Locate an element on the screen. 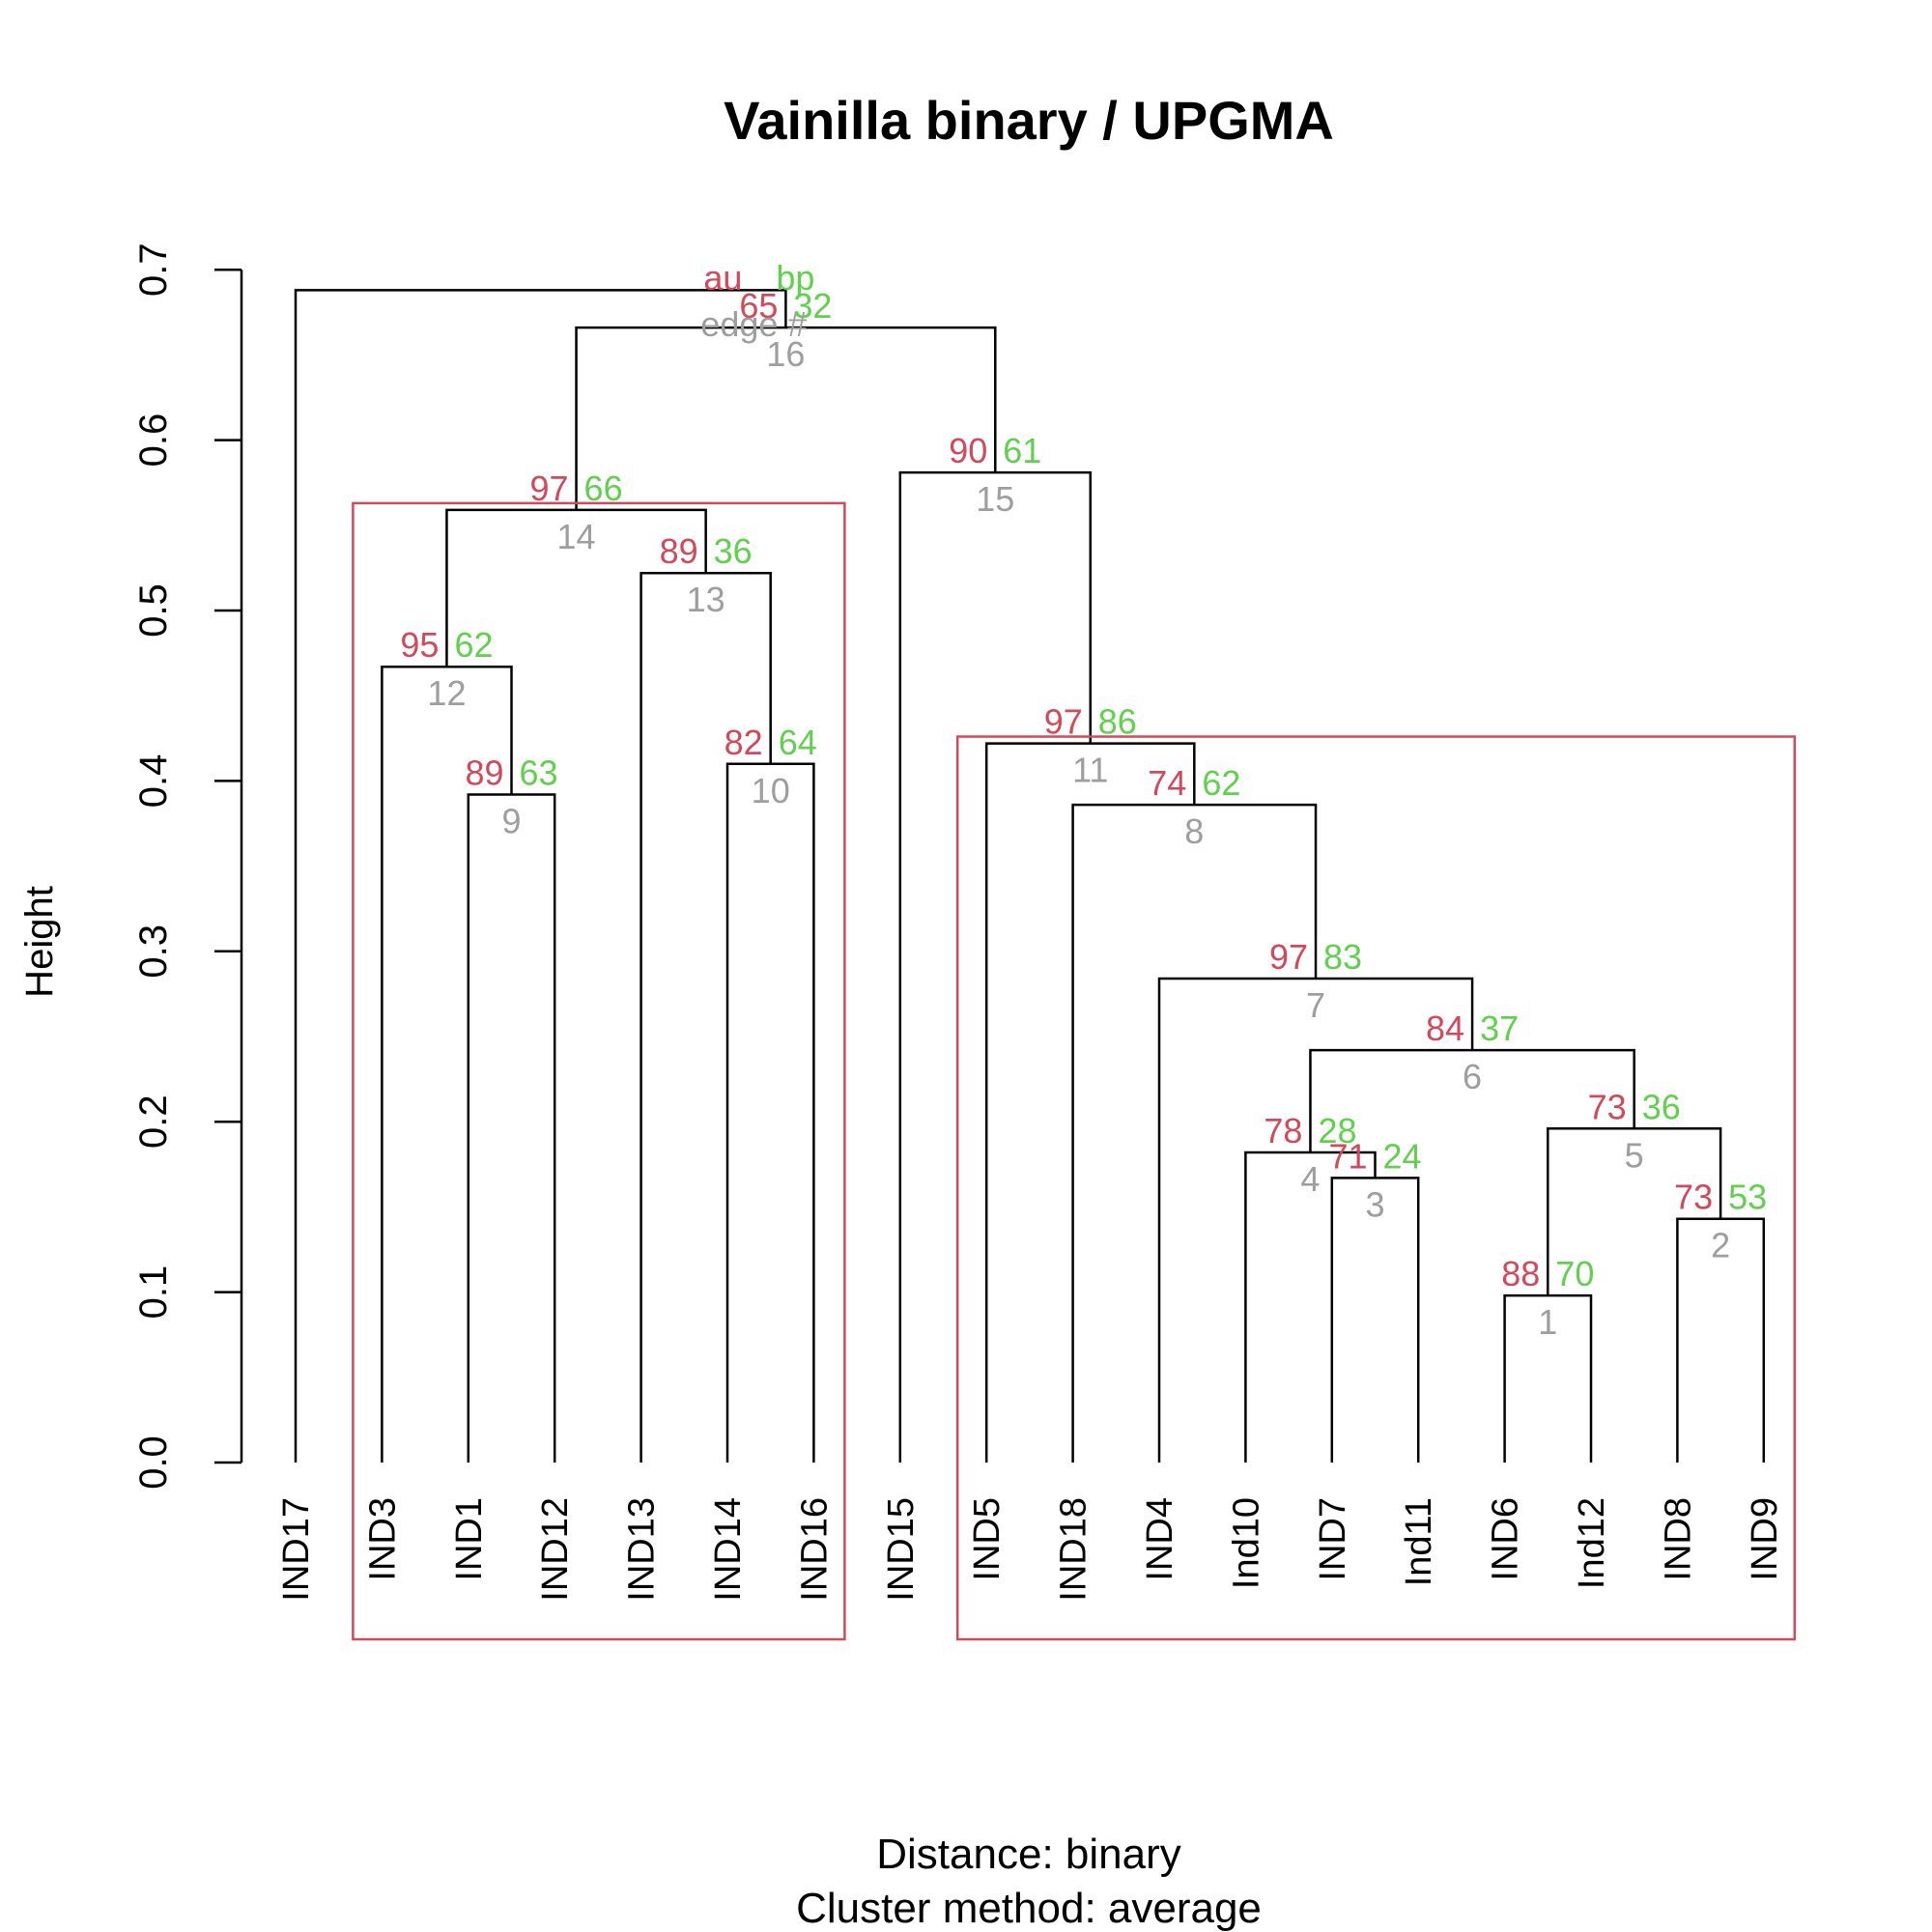  edge-number-10: 10 is located at coordinates (771, 790).